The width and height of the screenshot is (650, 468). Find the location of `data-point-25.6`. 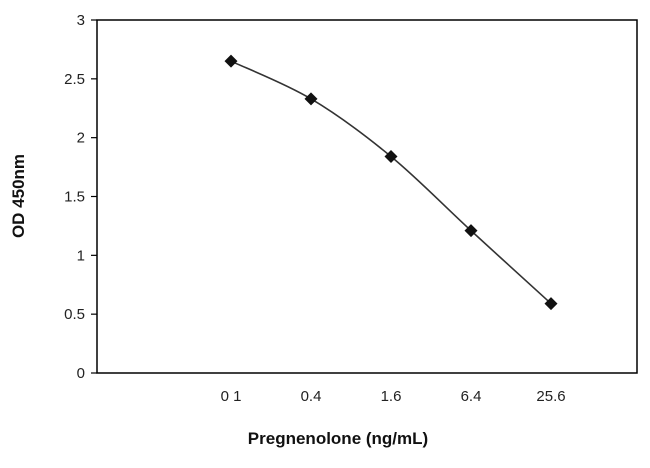

data-point-25.6 is located at coordinates (551, 304).